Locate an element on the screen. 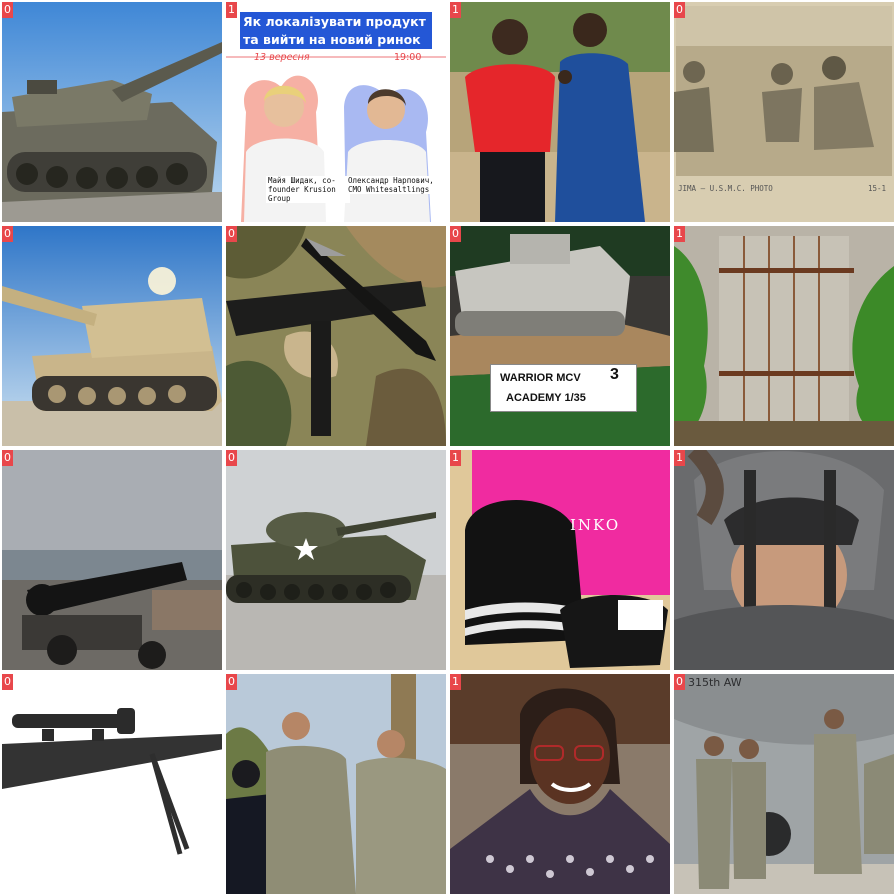  tile-child-helmet: 1 is located at coordinates (784, 560).